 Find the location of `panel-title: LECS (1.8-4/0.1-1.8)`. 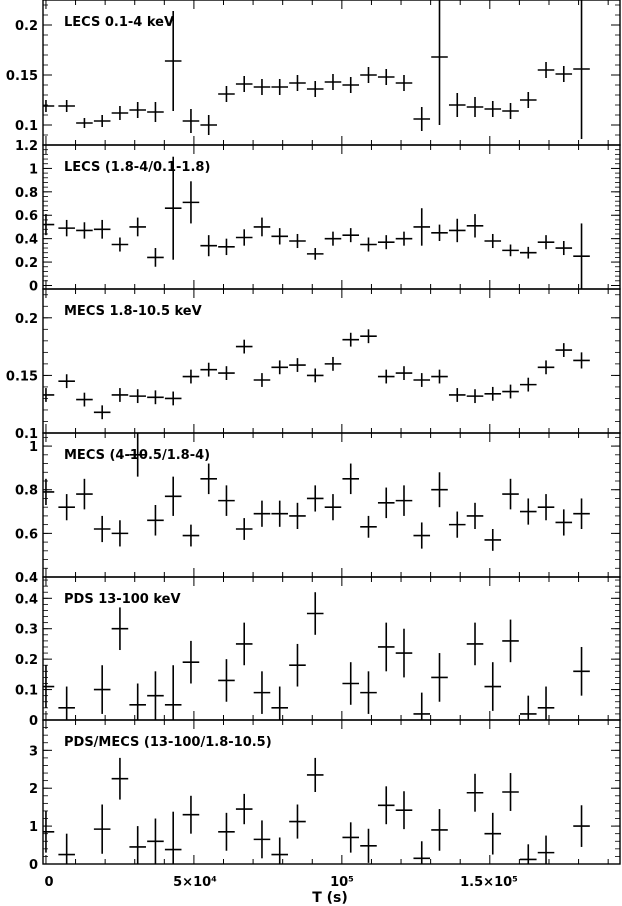

panel-title: LECS (1.8-4/0.1-1.8) is located at coordinates (137, 167).